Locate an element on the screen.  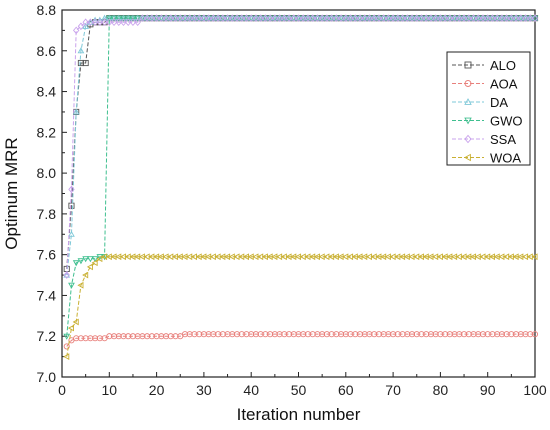
legend-item-woa: WOA is located at coordinates (486, 158).